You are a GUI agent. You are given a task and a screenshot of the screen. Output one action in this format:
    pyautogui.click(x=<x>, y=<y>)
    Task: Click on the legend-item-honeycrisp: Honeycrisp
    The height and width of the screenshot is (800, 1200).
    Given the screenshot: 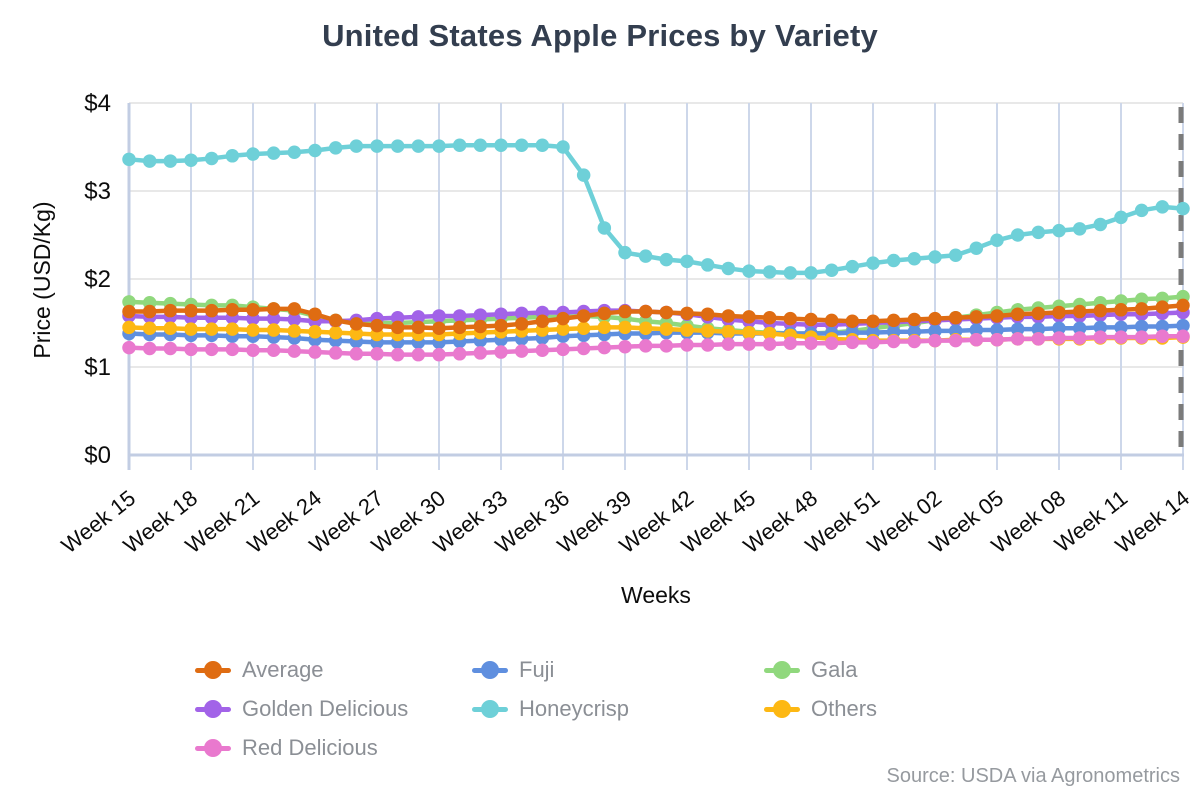 What is the action you would take?
    pyautogui.click(x=618, y=709)
    